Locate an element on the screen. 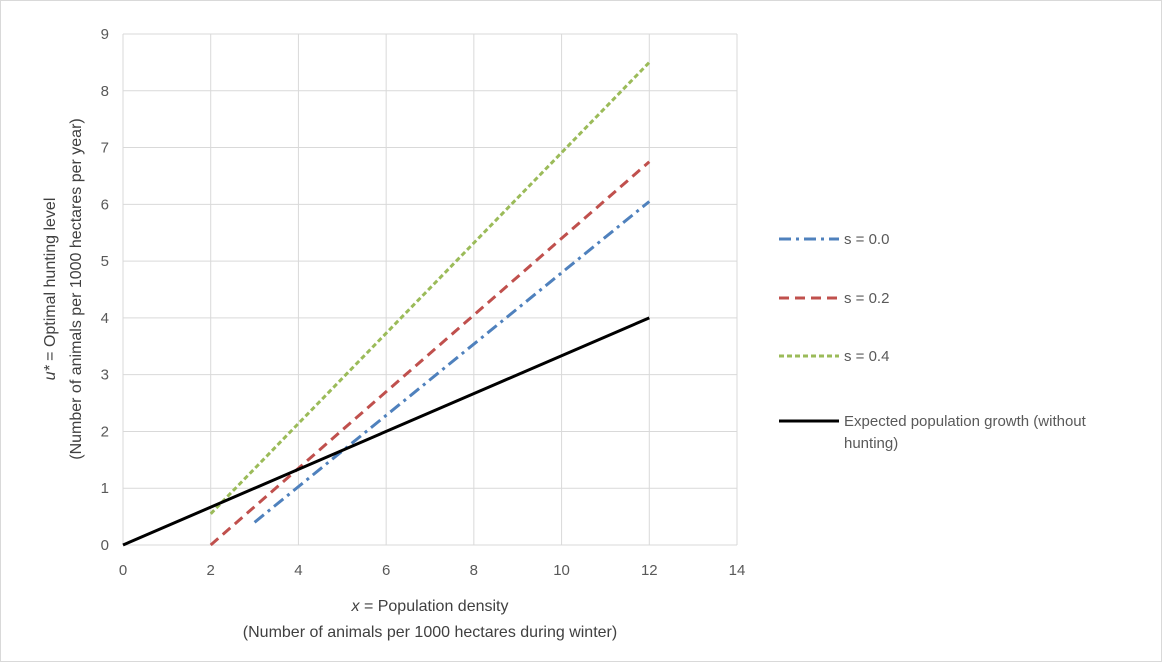 The height and width of the screenshot is (663, 1162). x-tick-label: 12 is located at coordinates (649, 570).